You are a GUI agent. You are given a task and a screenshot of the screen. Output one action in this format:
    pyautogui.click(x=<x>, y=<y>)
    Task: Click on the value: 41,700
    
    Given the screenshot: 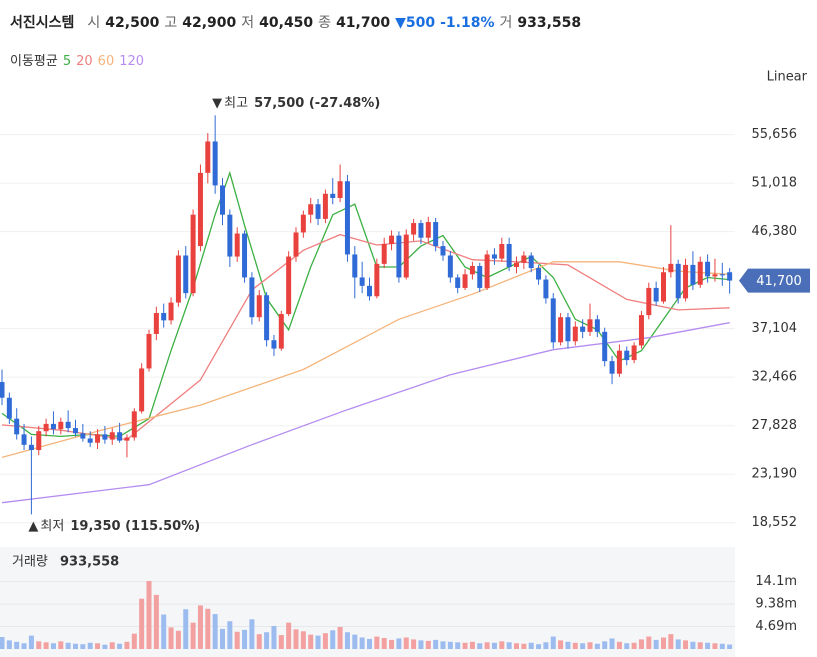 What is the action you would take?
    pyautogui.click(x=363, y=23)
    